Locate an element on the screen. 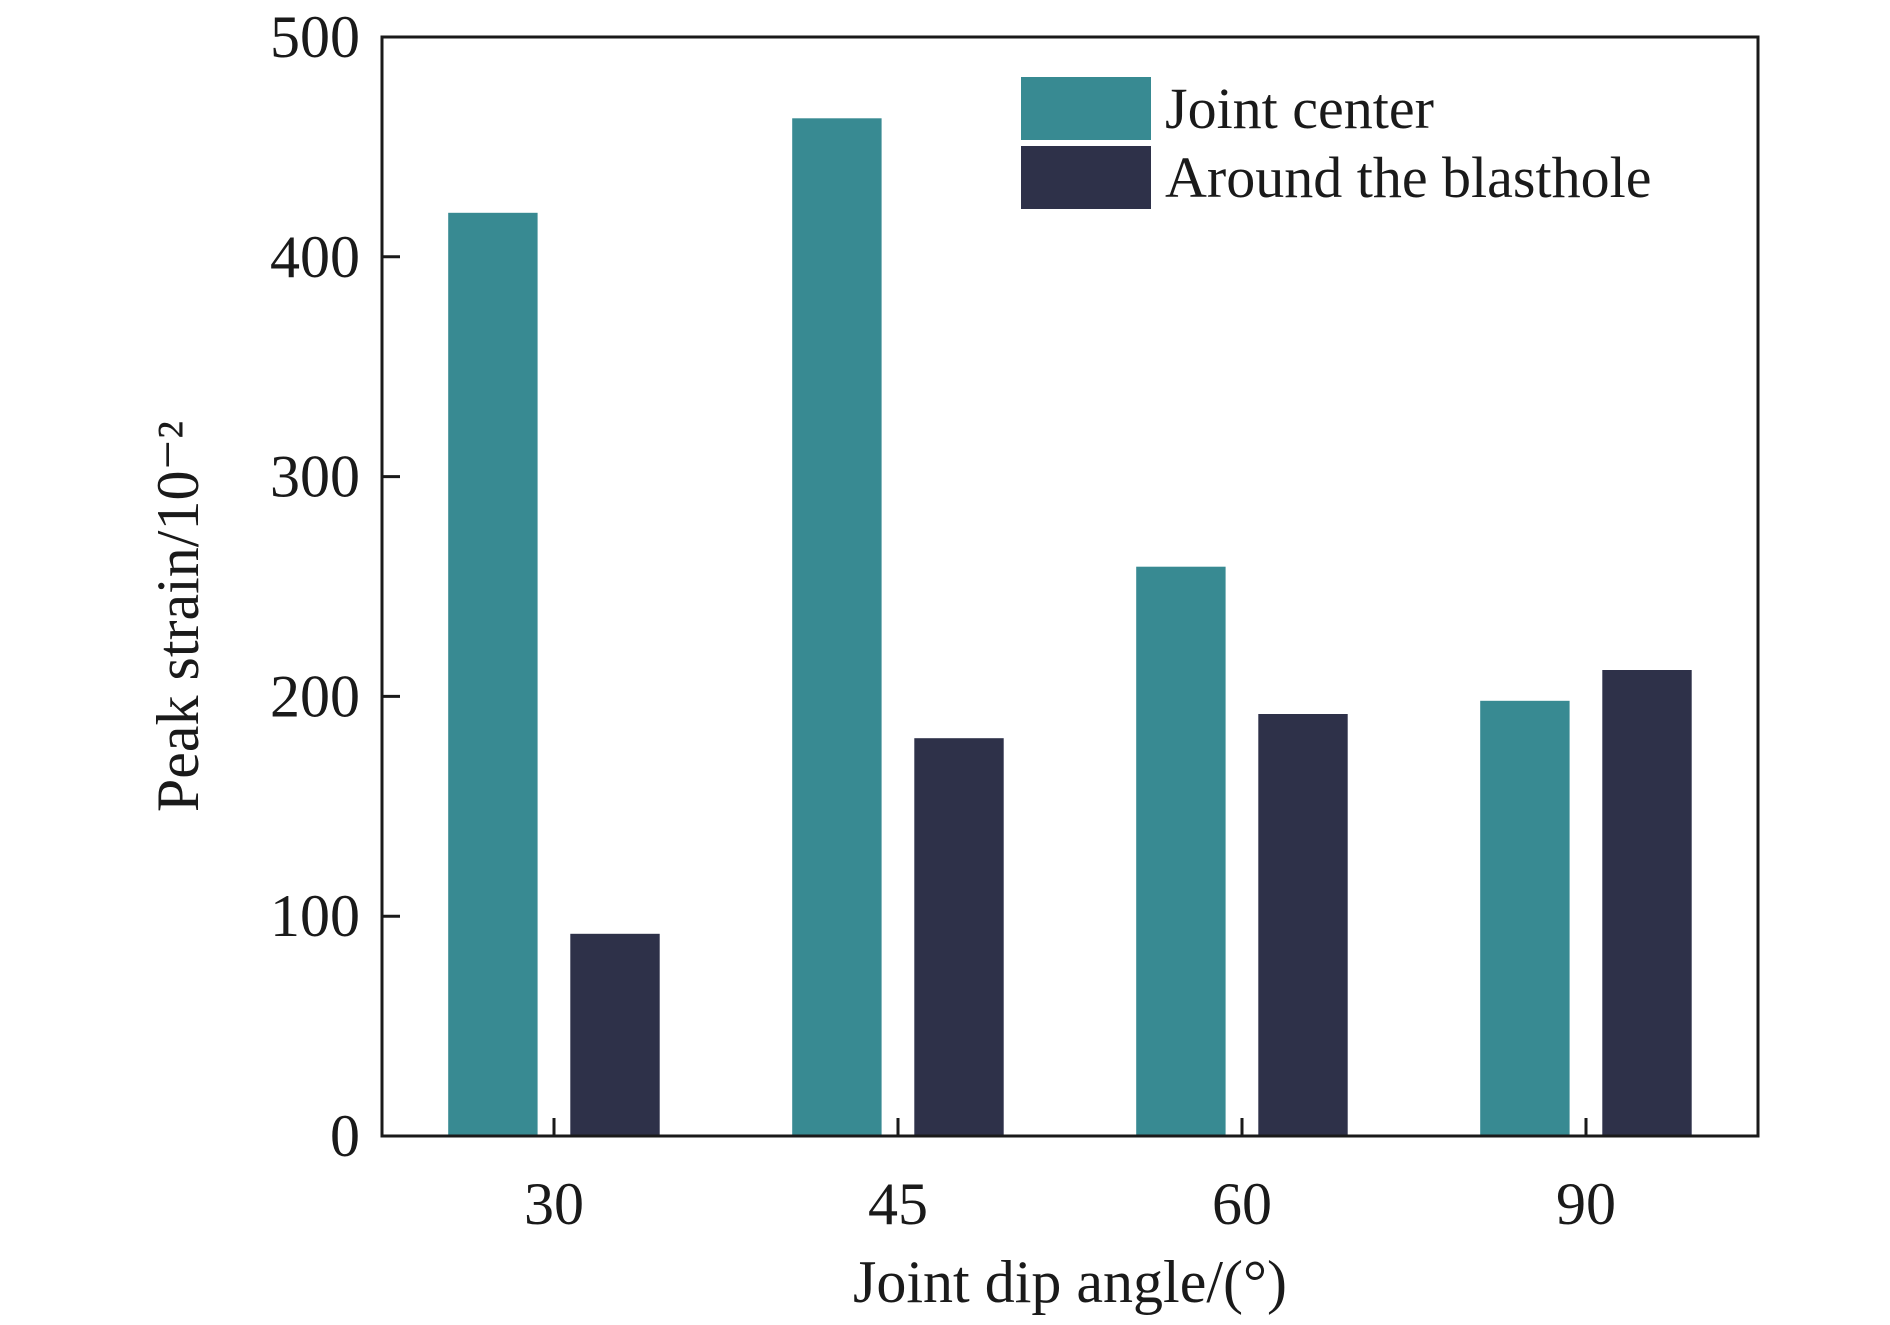 The height and width of the screenshot is (1325, 1890). x-tick-label-90: 90 is located at coordinates (1586, 1204).